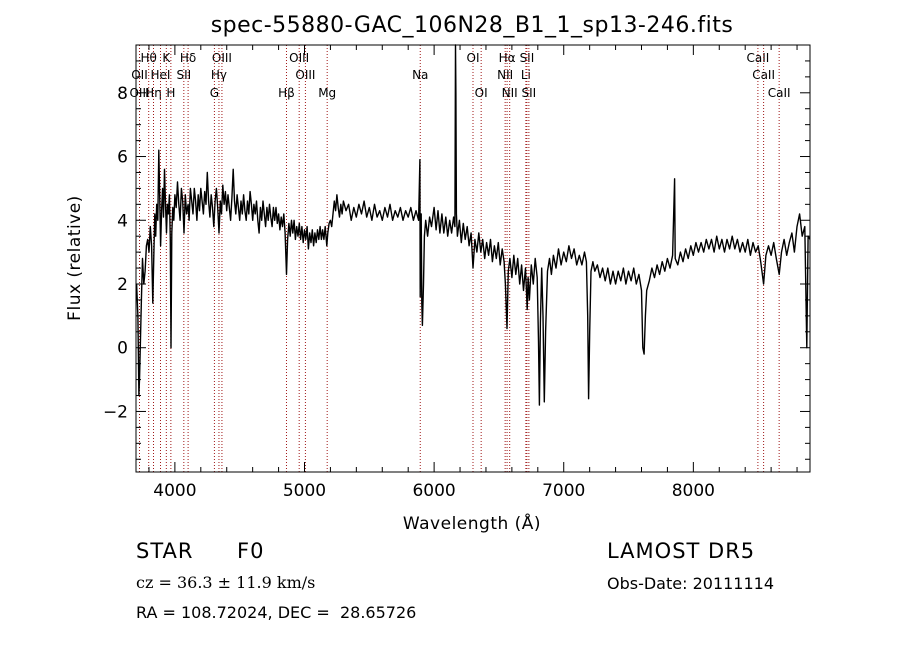 This screenshot has width=900, height=649. Describe the element at coordinates (563, 491) in the screenshot. I see `x-tick-label-7000: 7000` at that location.